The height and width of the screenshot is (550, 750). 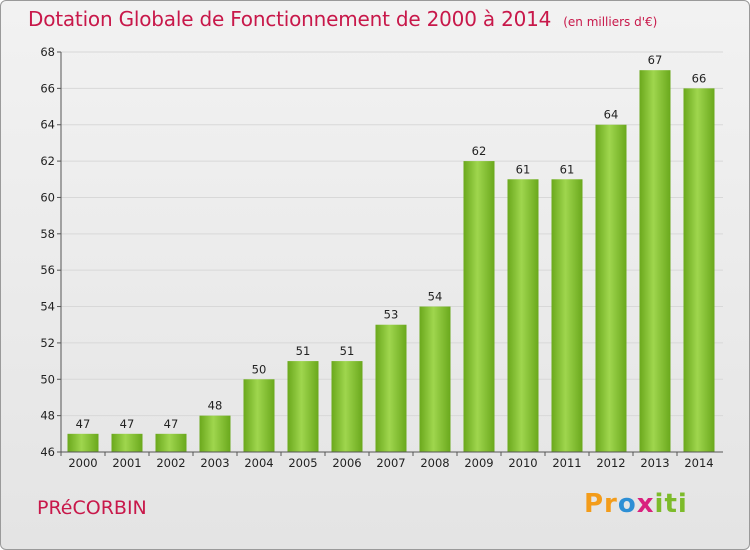 What do you see at coordinates (92, 508) in the screenshot?
I see `commune-name: PRéCORBIN` at bounding box center [92, 508].